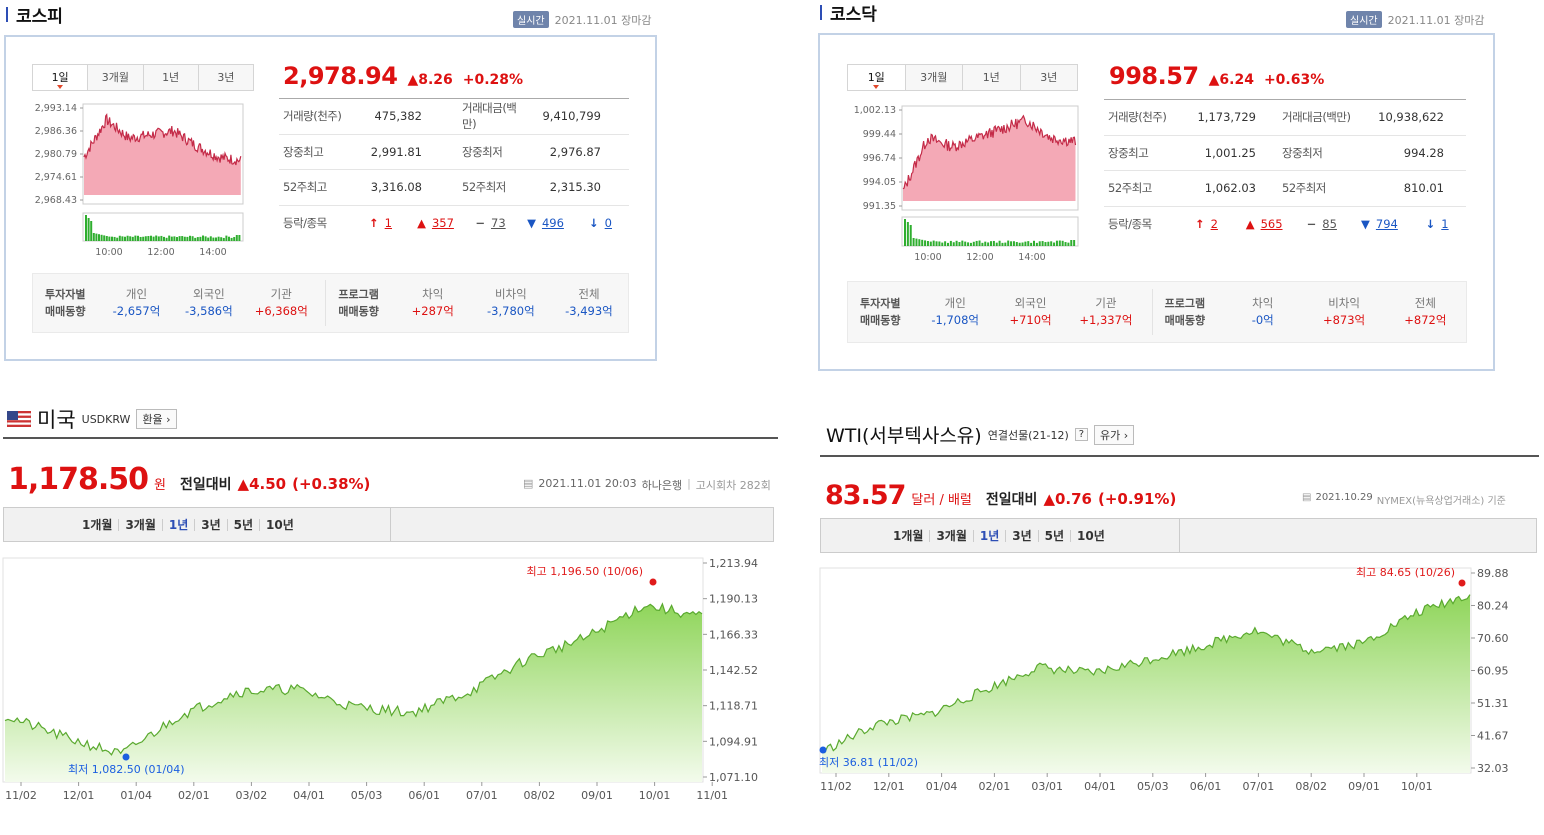 Image resolution: width=1544 pixels, height=835 pixels. Describe the element at coordinates (1230, 188) in the screenshot. I see `stats-cell: 1,062.03` at that location.